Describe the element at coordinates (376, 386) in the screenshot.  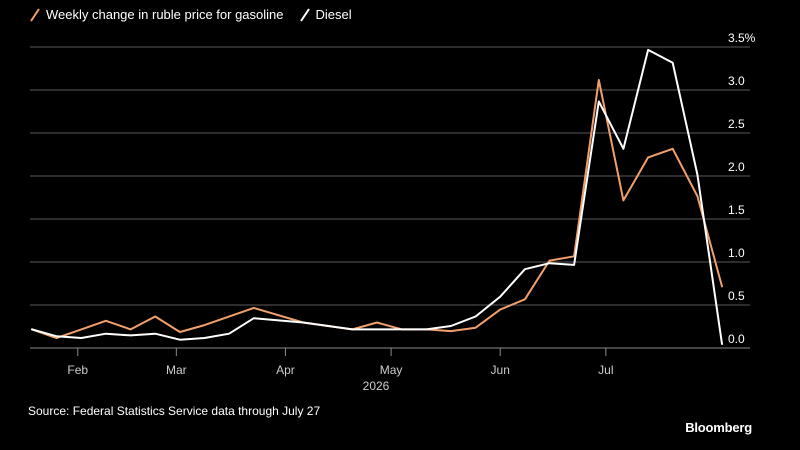
I see `x-axis-year-label: 2026` at that location.